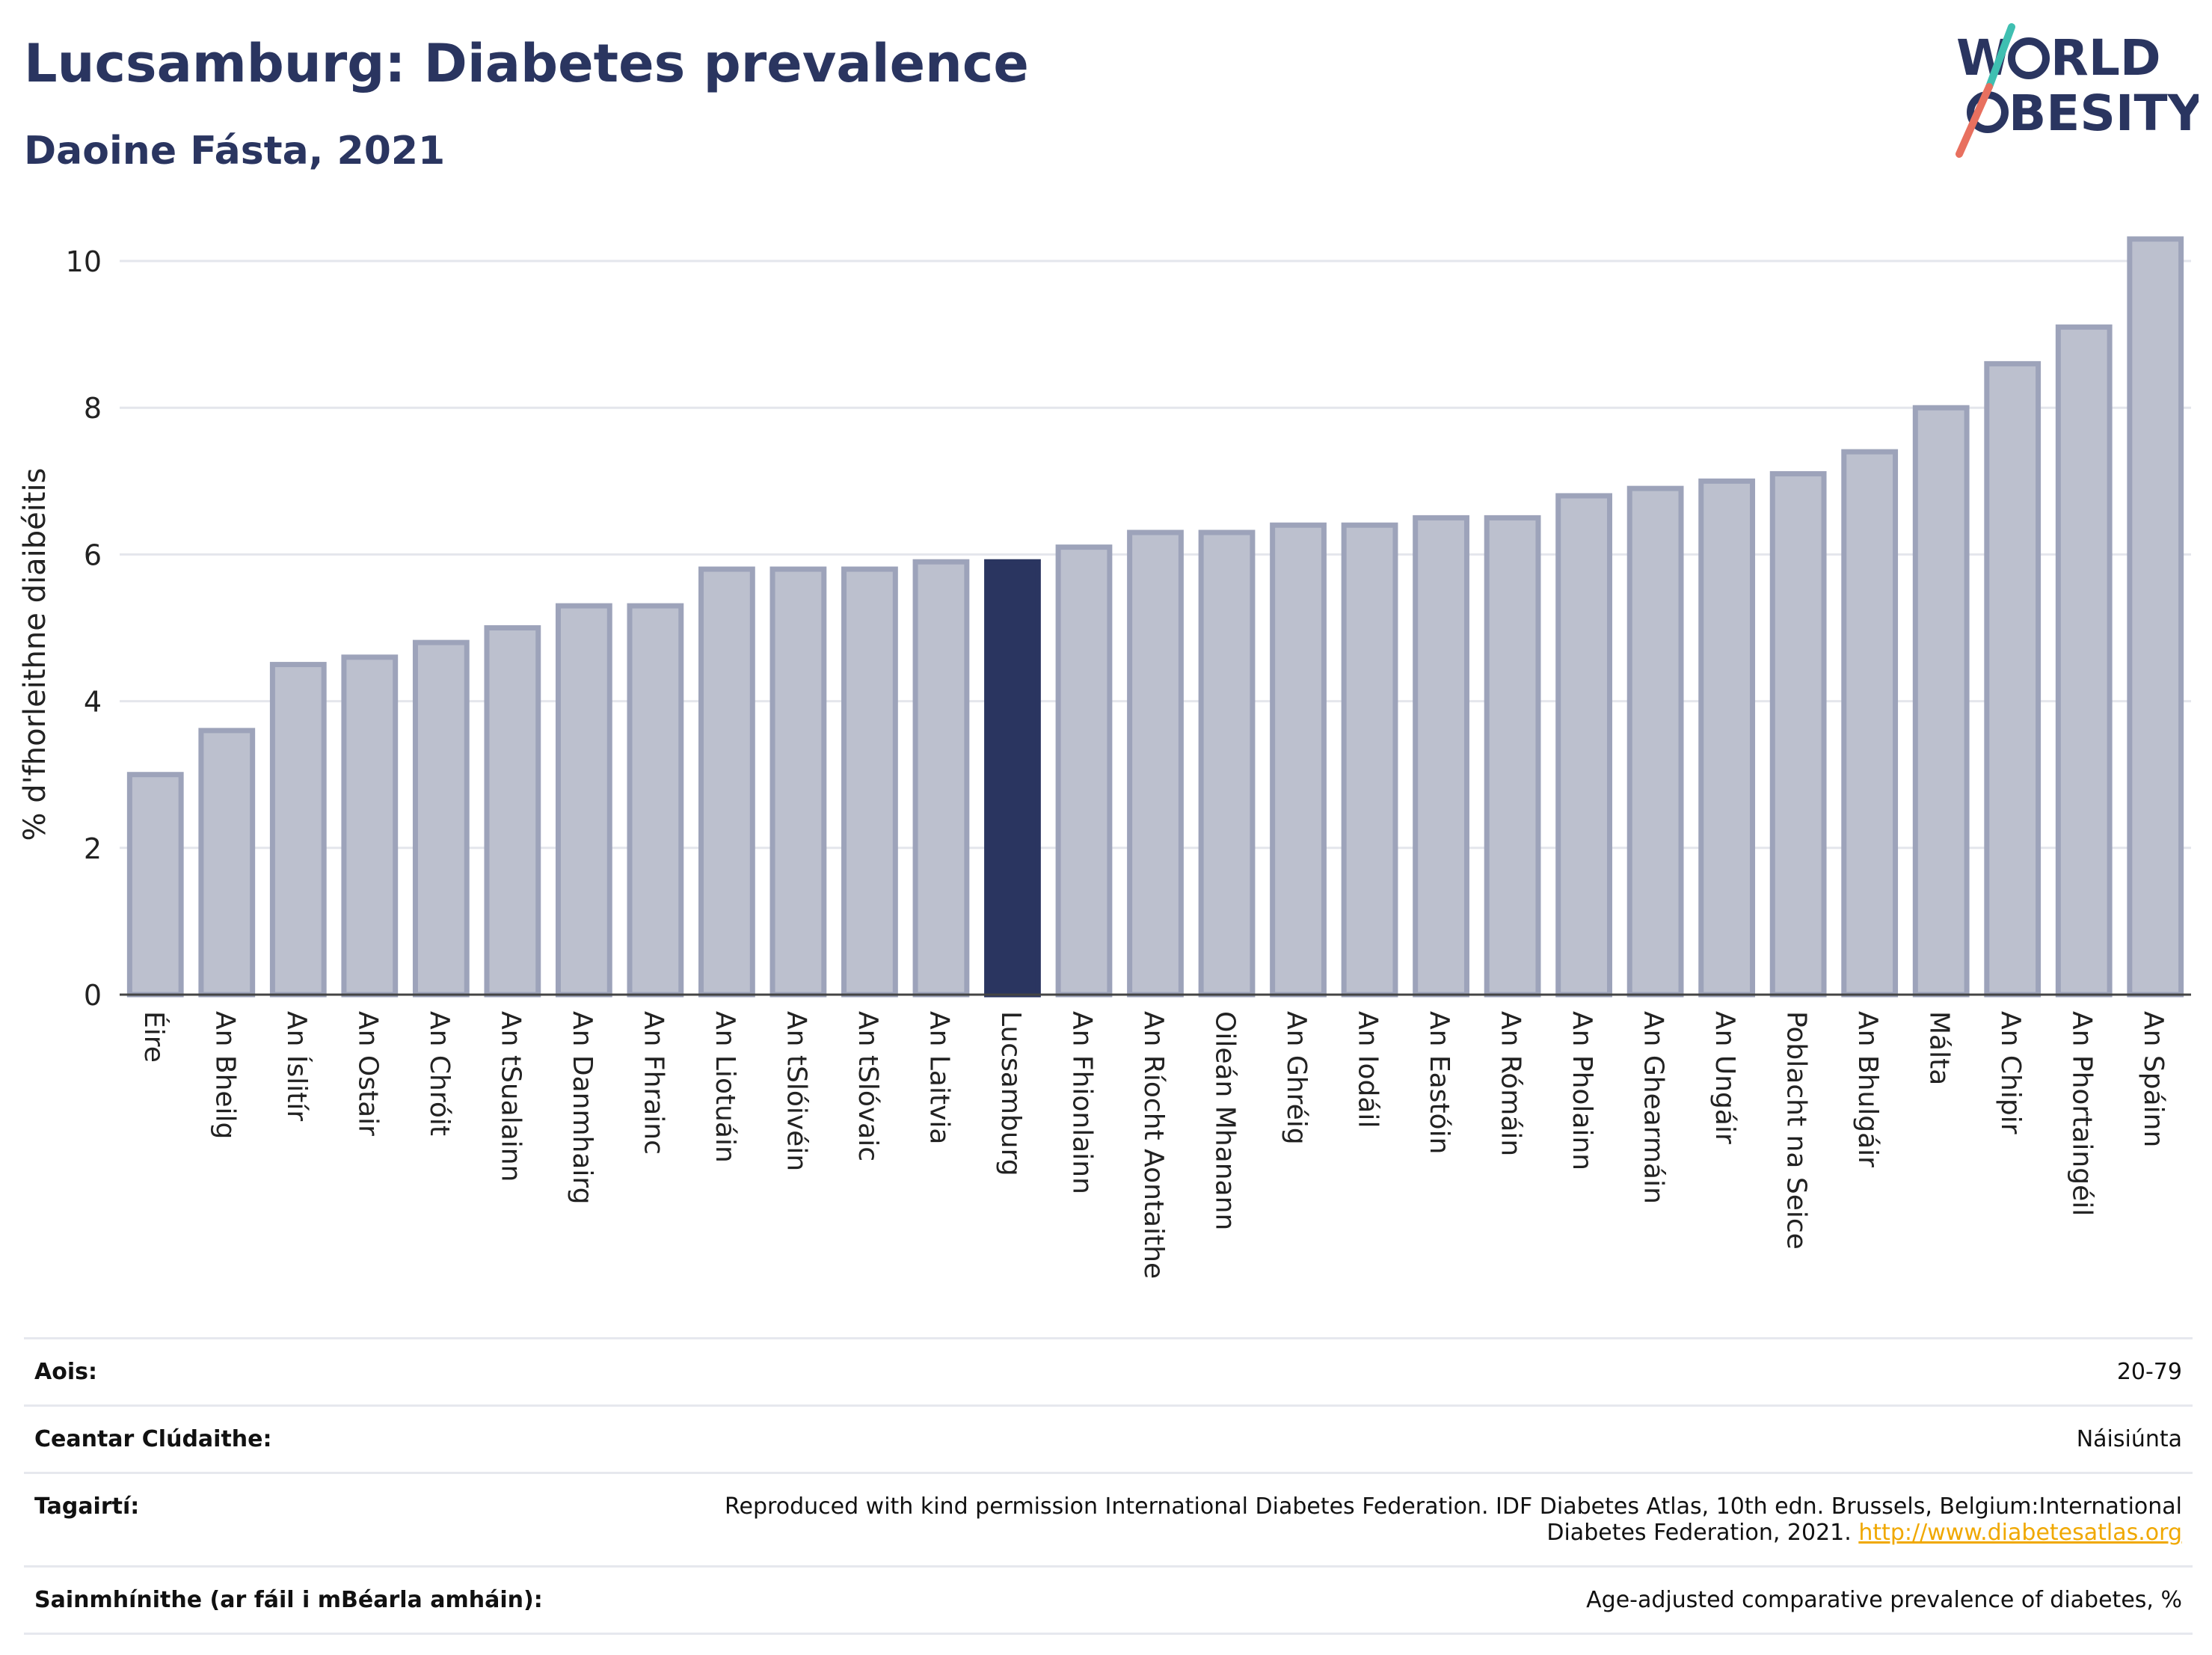  What do you see at coordinates (1439, 1082) in the screenshot?
I see `x-tick-label: An Eastóin` at bounding box center [1439, 1082].